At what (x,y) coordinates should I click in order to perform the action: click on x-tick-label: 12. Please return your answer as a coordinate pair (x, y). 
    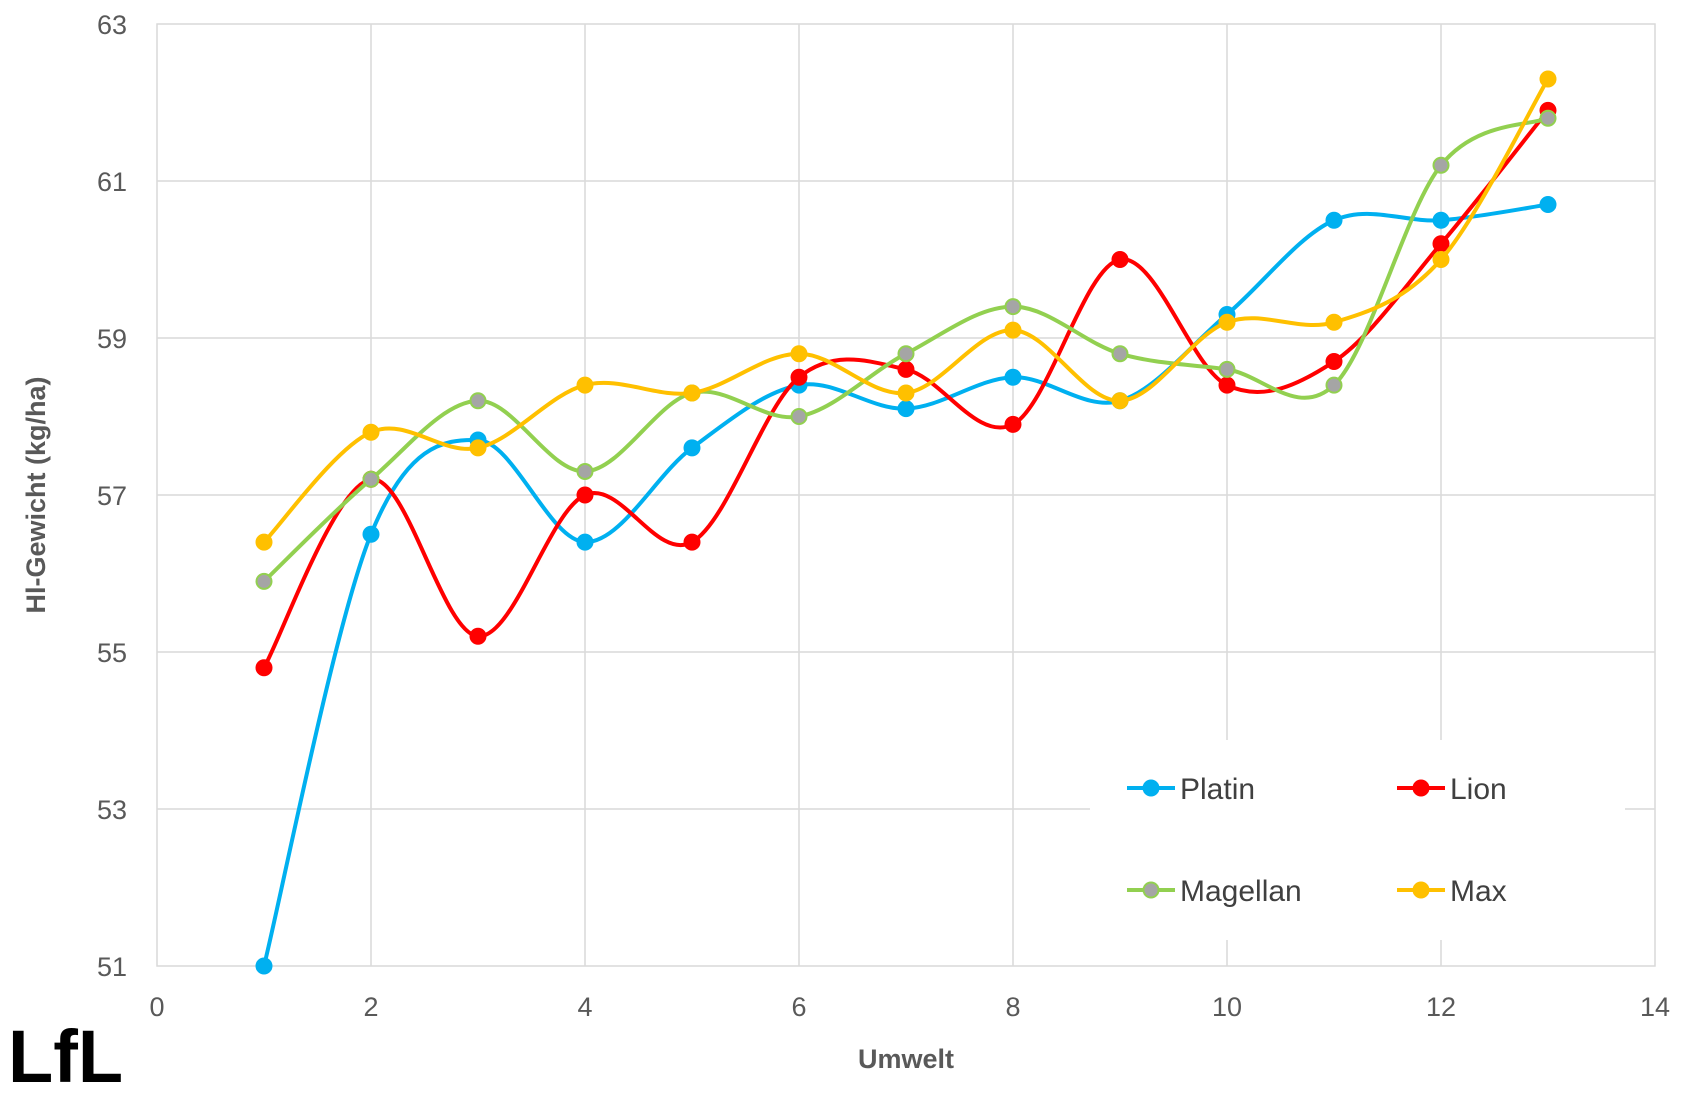
    Looking at the image, I should click on (1441, 1007).